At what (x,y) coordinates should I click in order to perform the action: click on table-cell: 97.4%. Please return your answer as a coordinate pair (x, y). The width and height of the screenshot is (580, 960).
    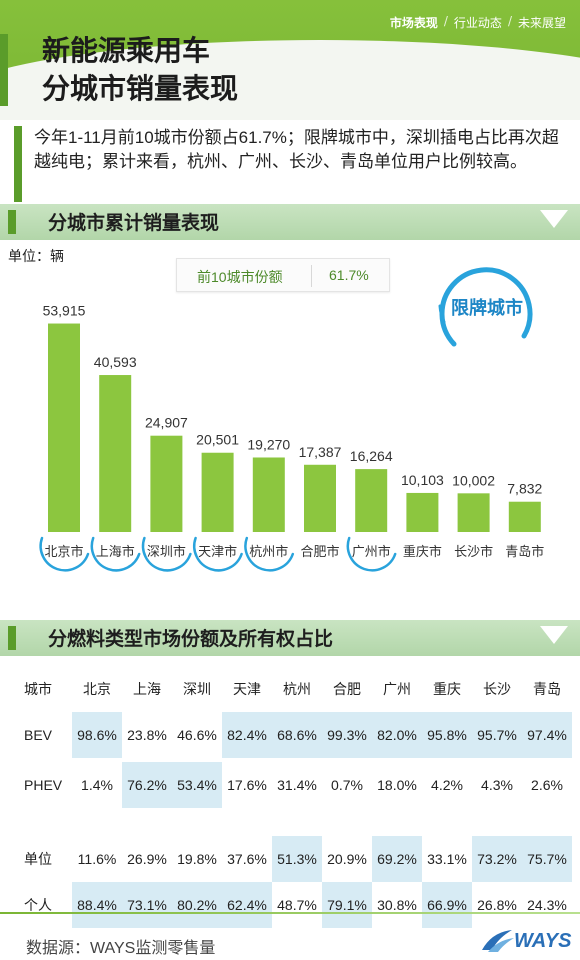
    Looking at the image, I should click on (547, 735).